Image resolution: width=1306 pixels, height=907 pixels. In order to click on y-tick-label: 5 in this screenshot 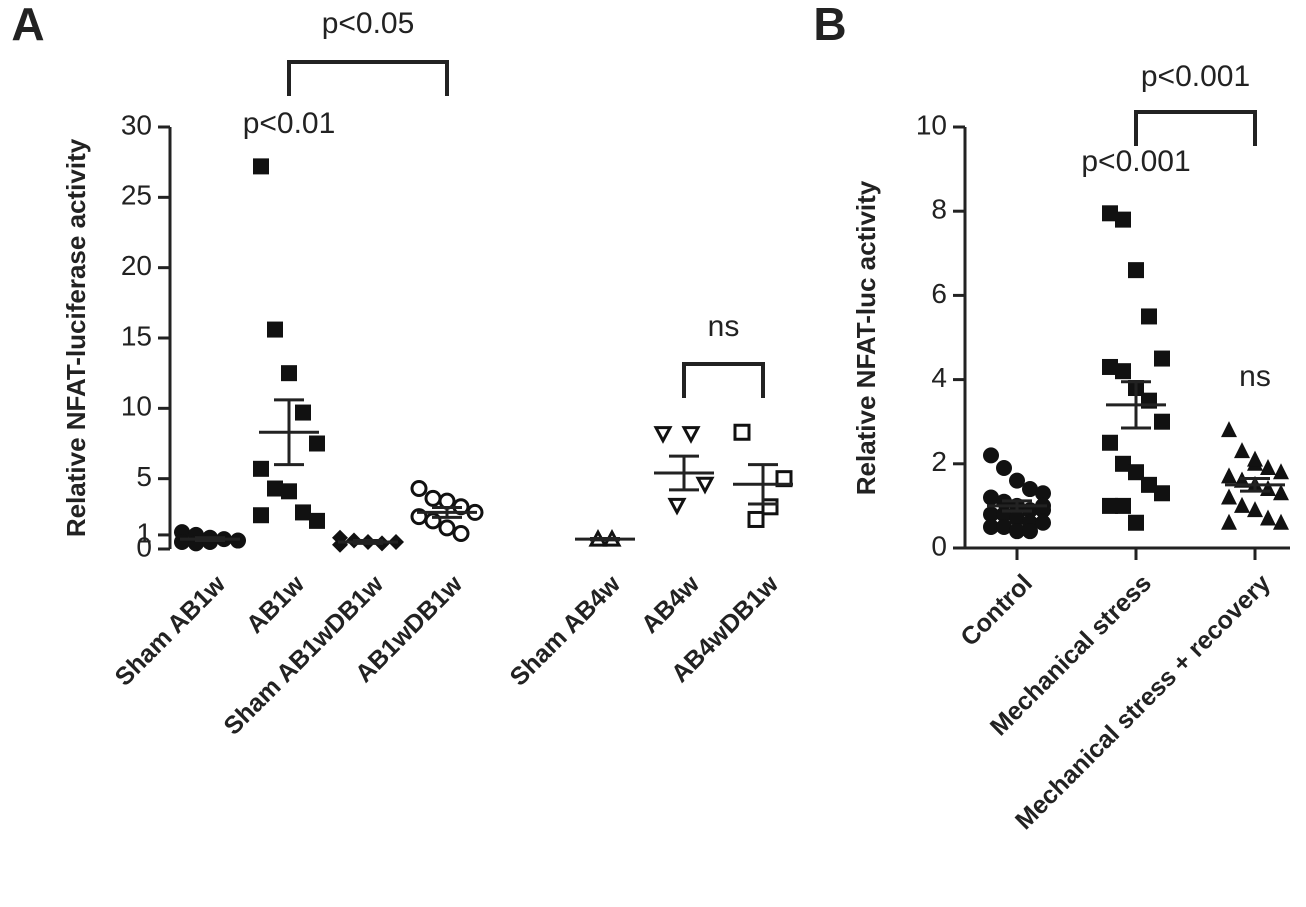, I will do `click(144, 476)`.